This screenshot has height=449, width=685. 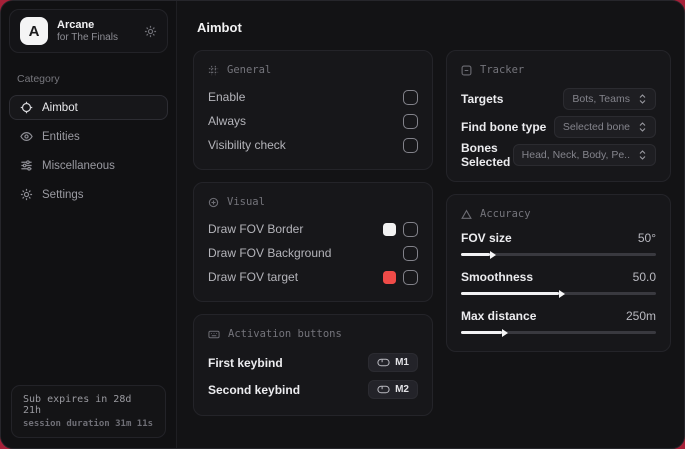 What do you see at coordinates (214, 334) in the screenshot?
I see `keyboard-icon` at bounding box center [214, 334].